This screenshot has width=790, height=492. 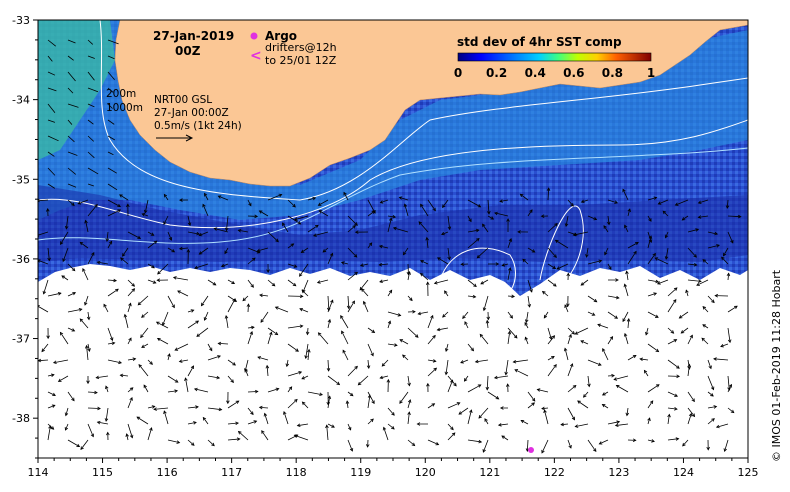 What do you see at coordinates (554, 472) in the screenshot?
I see `x-tick-label: 122` at bounding box center [554, 472].